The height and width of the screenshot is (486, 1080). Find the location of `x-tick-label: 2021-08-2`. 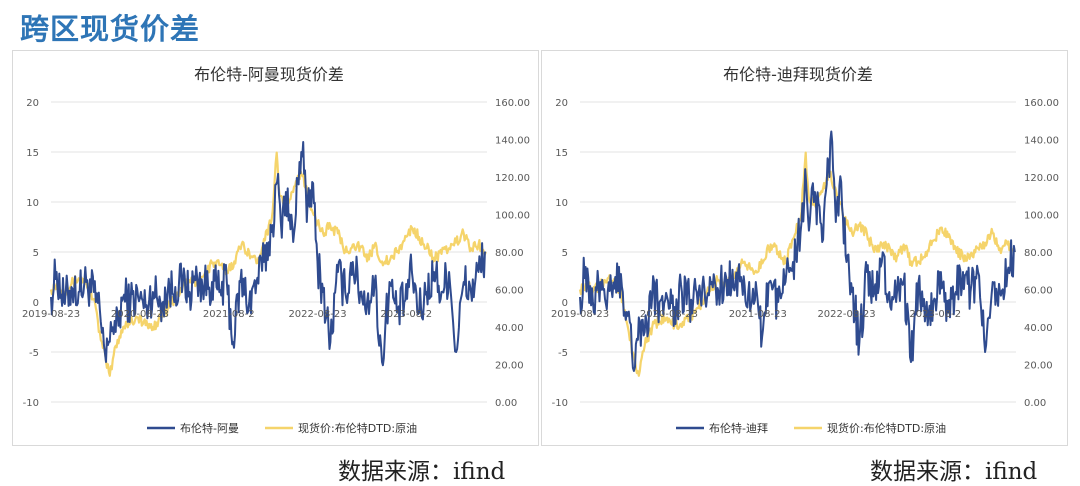

x-tick-label: 2021-08-2 is located at coordinates (229, 314).